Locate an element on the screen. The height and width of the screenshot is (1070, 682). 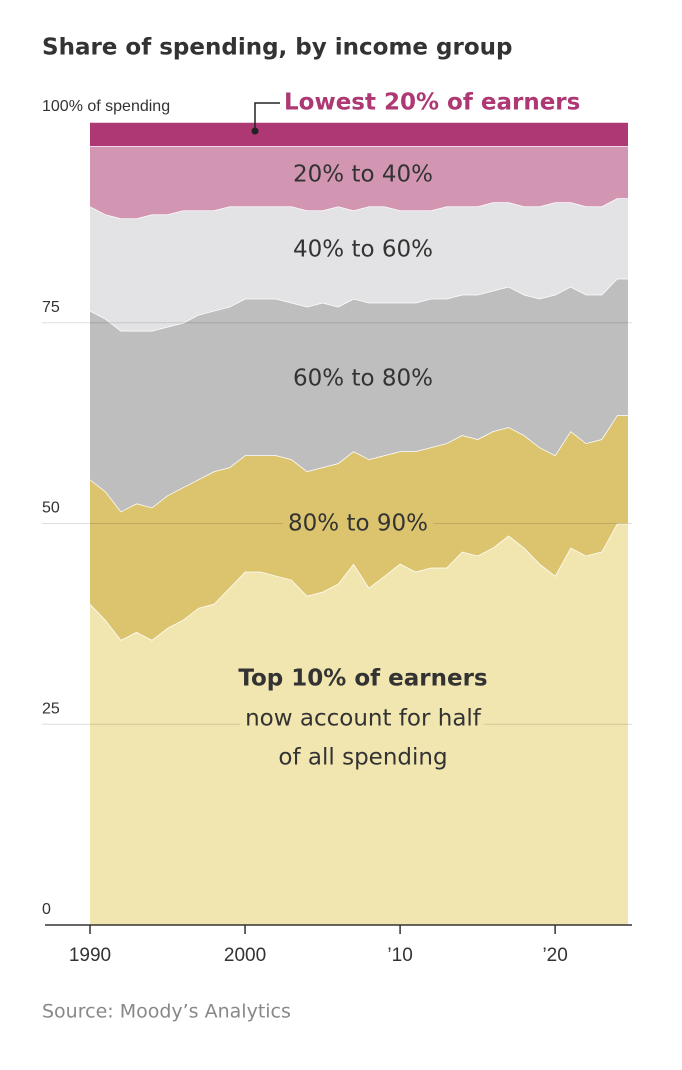
y-tick-label: 25 is located at coordinates (51, 708).